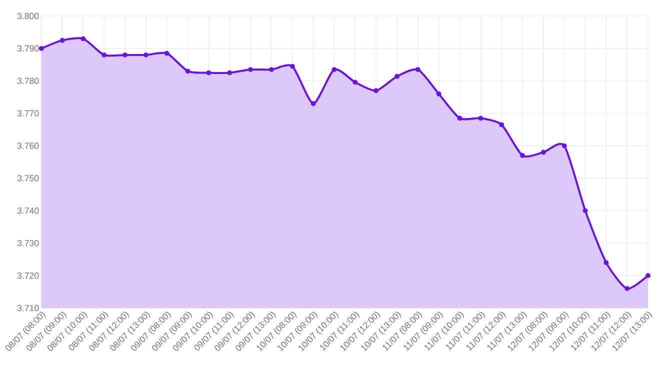 This screenshot has width=661, height=376. Describe the element at coordinates (28, 16) in the screenshot. I see `y-tick-label: 3.800` at that location.